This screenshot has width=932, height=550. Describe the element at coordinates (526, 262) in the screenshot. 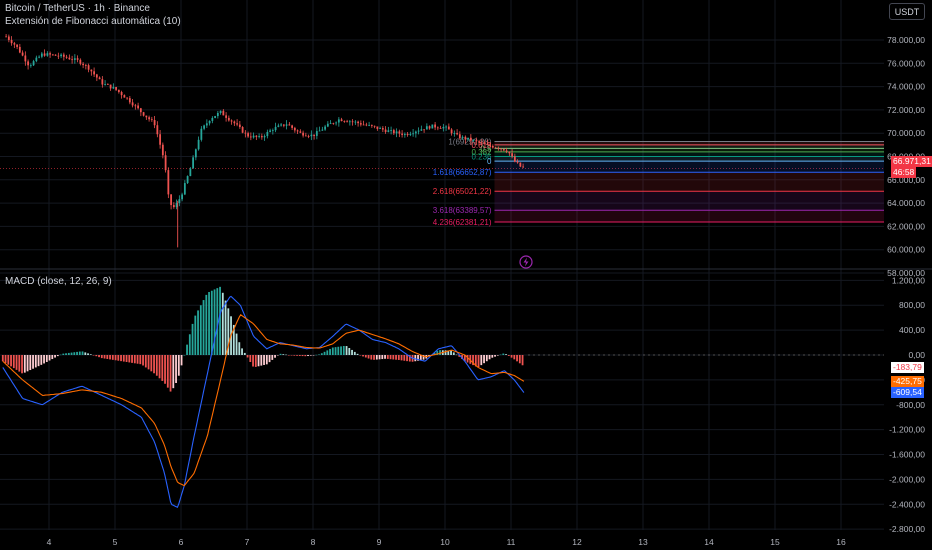

I see `alert-icon` at that location.